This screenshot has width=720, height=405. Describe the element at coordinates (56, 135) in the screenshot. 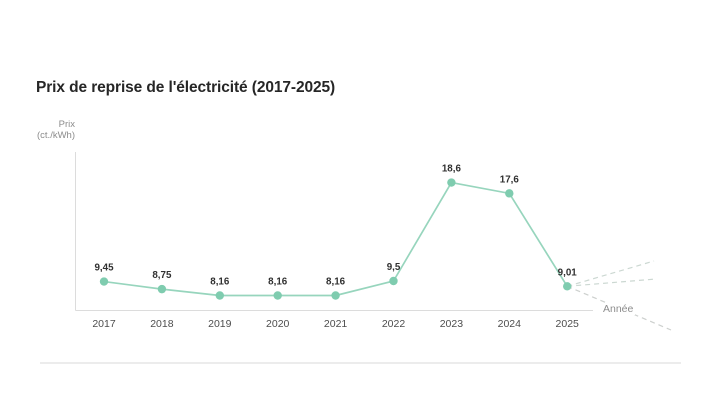

I see `y-axis-unit-line2: (ct./kWh)` at that location.